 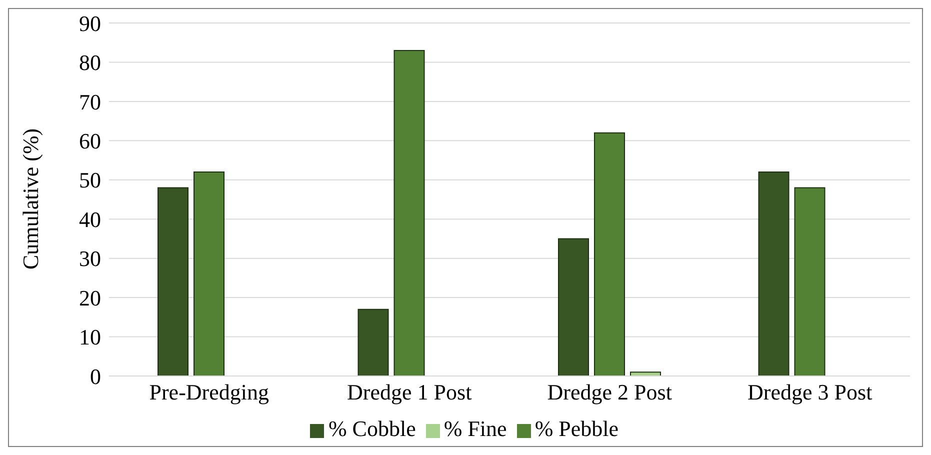 What do you see at coordinates (90, 337) in the screenshot?
I see `y-tick-label: 10` at bounding box center [90, 337].